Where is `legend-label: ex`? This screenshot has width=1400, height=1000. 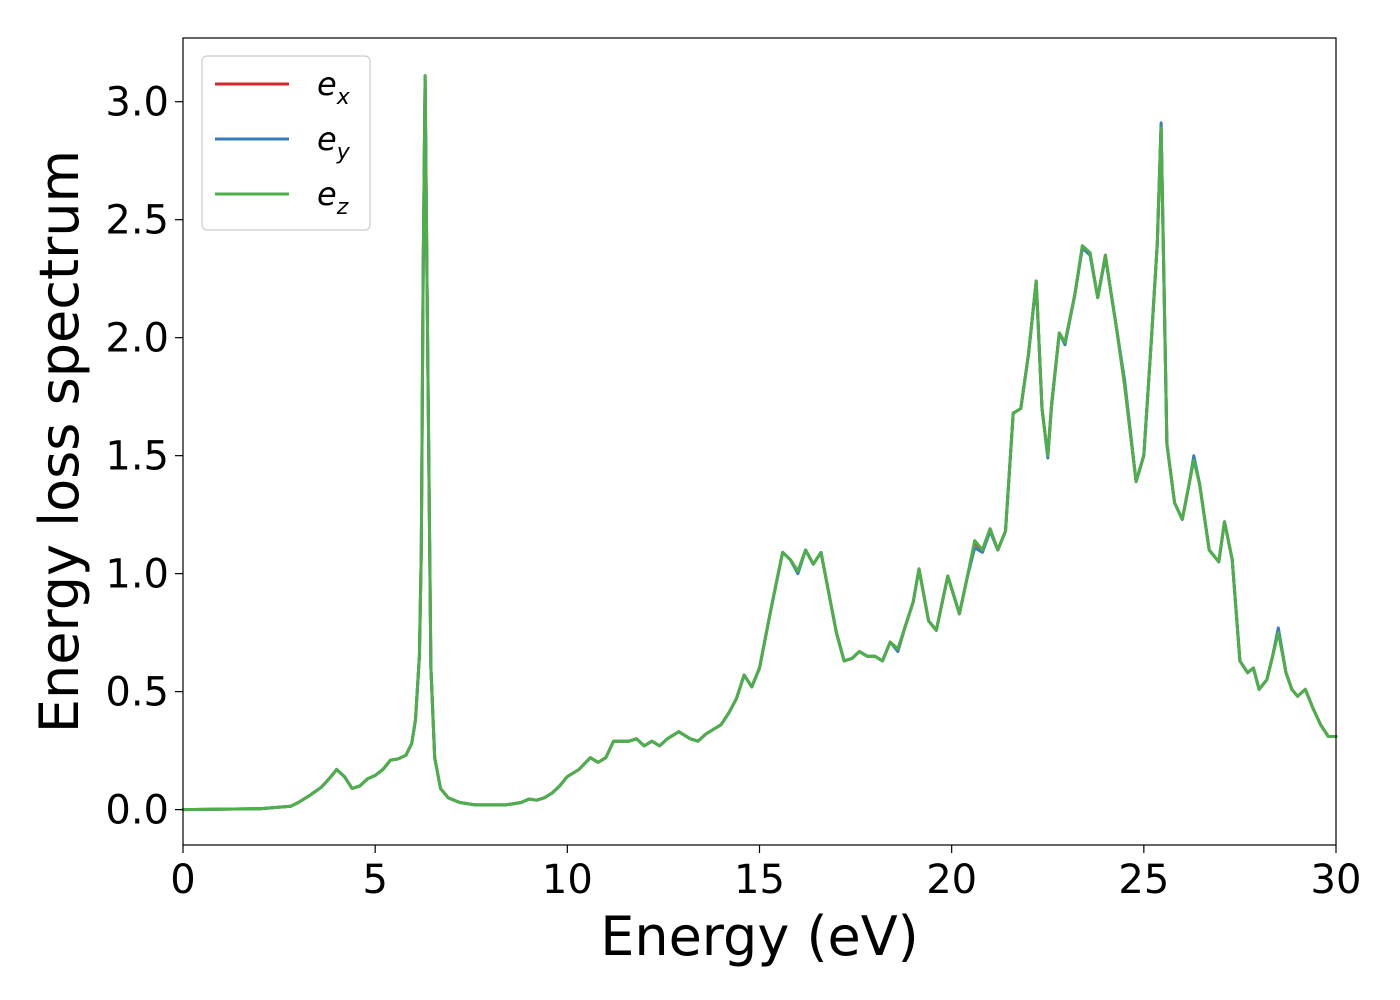
legend-label: ex is located at coordinates (334, 87).